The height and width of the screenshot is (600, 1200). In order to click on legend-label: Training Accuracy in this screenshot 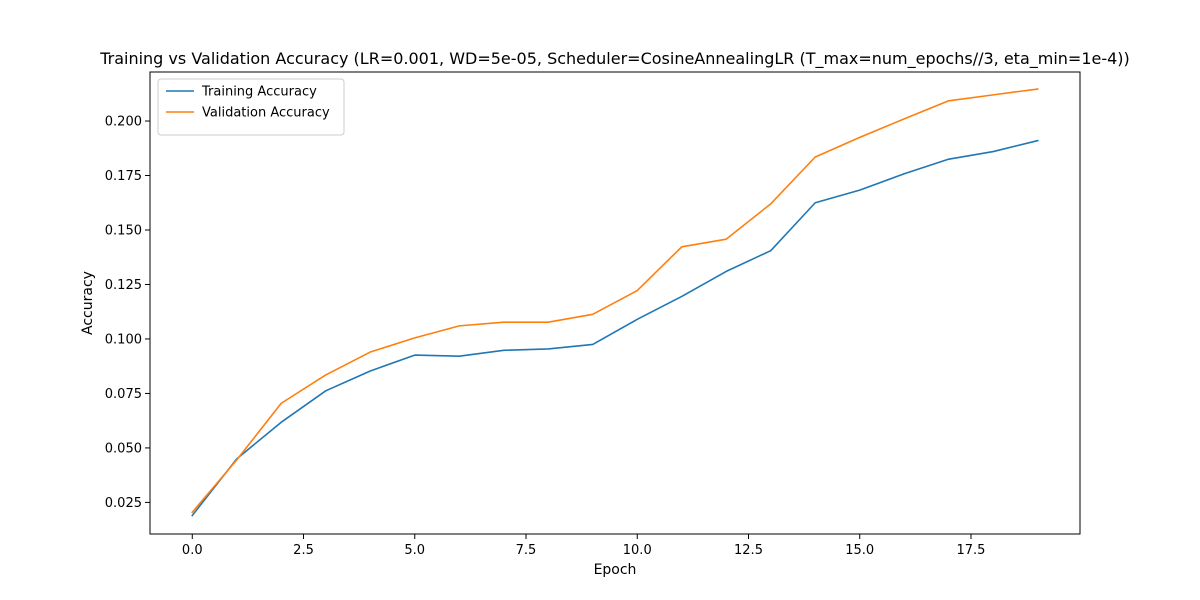, I will do `click(259, 92)`.